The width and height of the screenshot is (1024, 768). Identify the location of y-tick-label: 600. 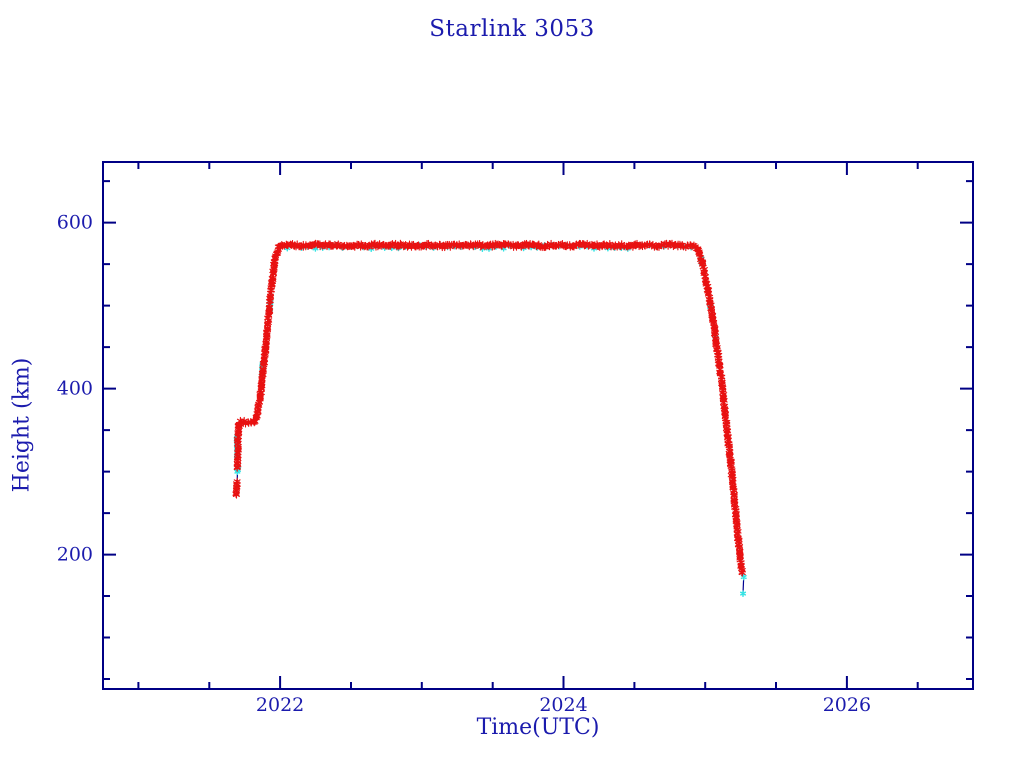
(75, 223).